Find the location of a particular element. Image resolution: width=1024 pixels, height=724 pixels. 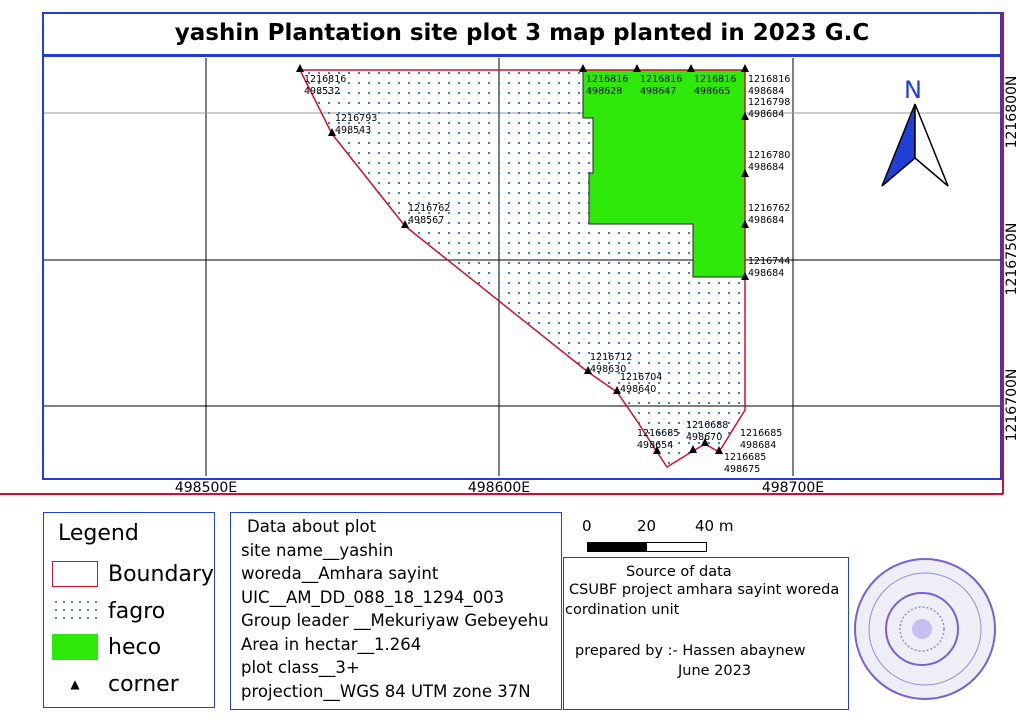

legend-item-corner: ▲ corner is located at coordinates (115, 684).